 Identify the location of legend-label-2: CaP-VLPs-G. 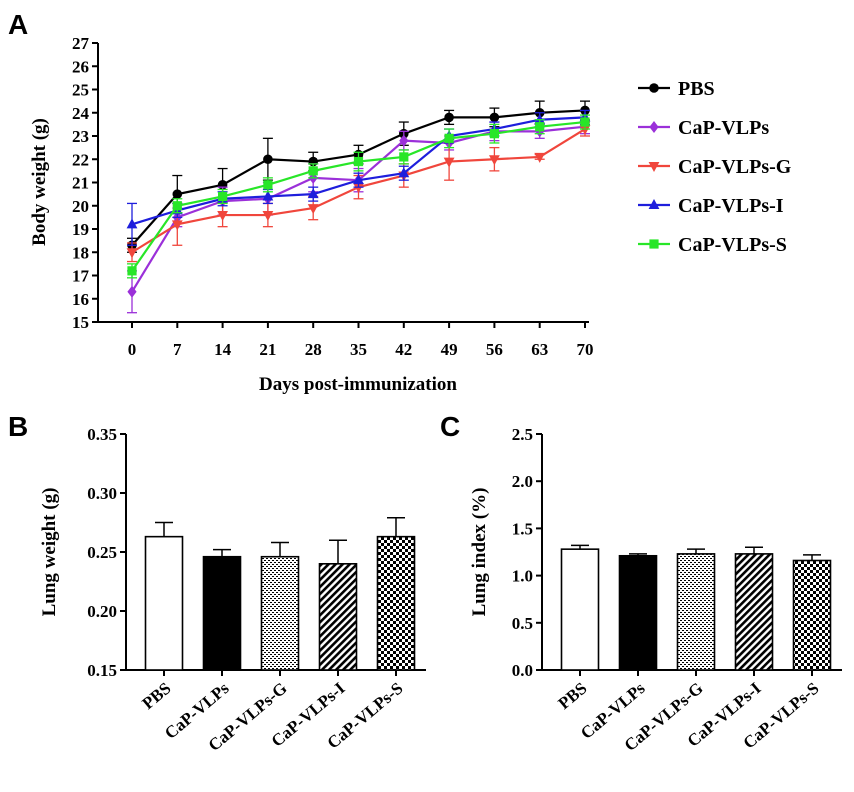
(735, 167).